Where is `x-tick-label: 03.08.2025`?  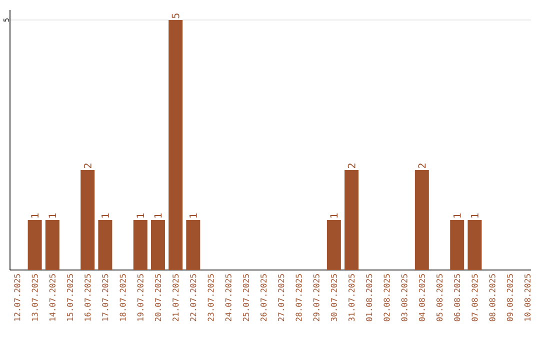
x-tick-label: 03.08.2025 is located at coordinates (404, 298).